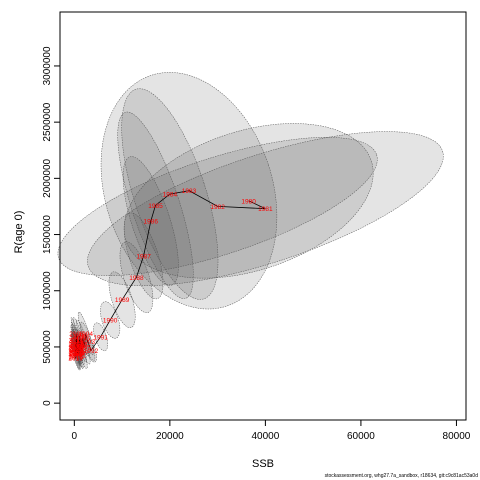  I want to click on x-axis-title: SSB, so click(263, 464).